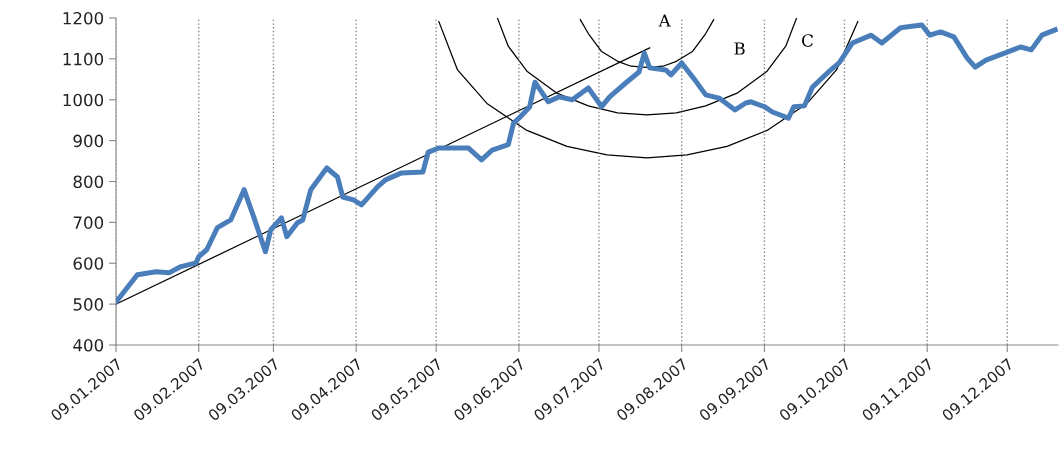 The height and width of the screenshot is (461, 1059). I want to click on y-tick-label: 1000, so click(83, 100).